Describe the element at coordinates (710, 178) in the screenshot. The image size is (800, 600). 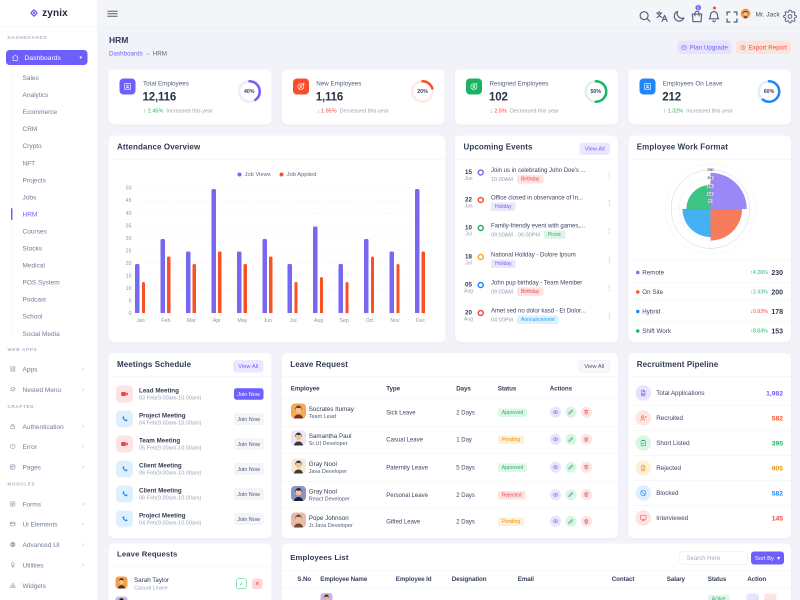
I see `svg-text: 200` at that location.